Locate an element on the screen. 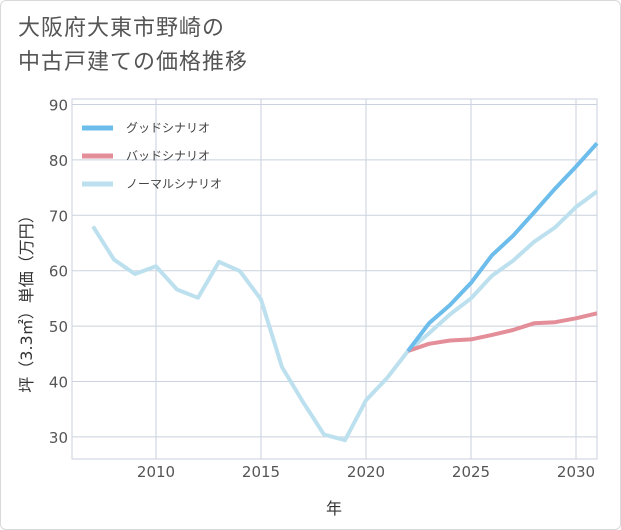 The image size is (621, 530). y-axis-label: 坪（3.3㎡）単価（万円） is located at coordinates (26, 299).